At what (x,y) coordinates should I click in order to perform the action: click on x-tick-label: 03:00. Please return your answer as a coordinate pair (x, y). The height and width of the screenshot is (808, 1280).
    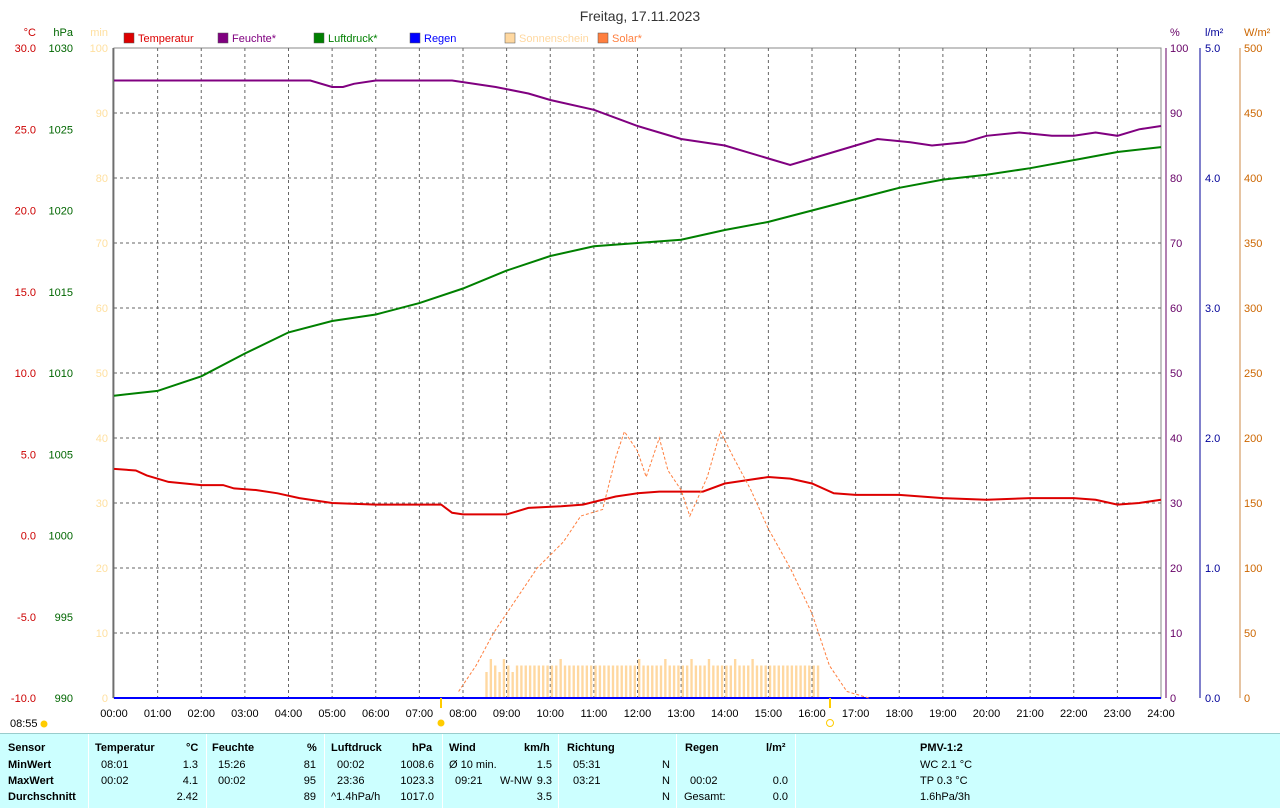
    Looking at the image, I should click on (245, 714).